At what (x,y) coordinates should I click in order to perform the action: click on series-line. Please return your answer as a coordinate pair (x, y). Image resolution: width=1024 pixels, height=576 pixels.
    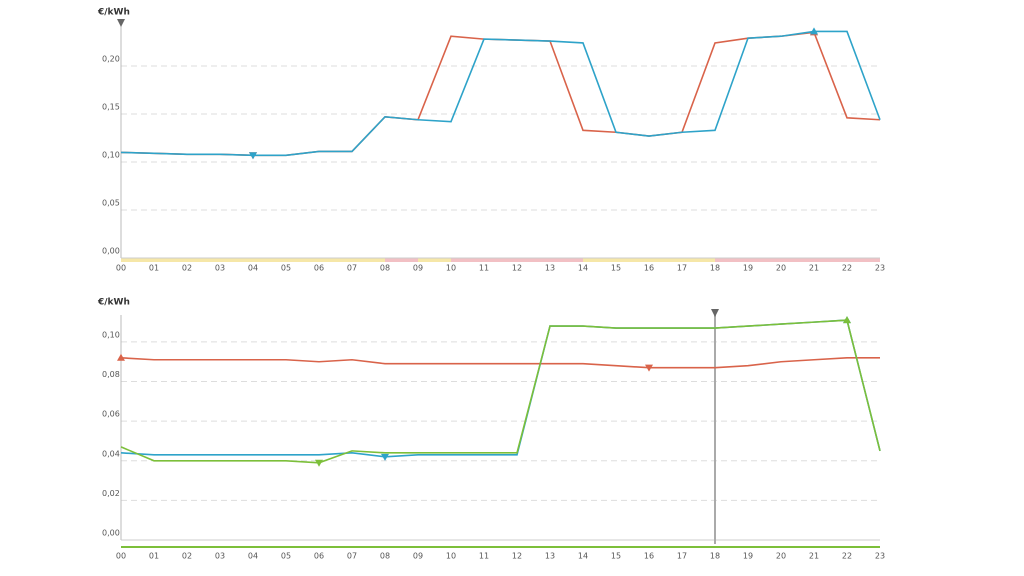
    Looking at the image, I should click on (500, 362).